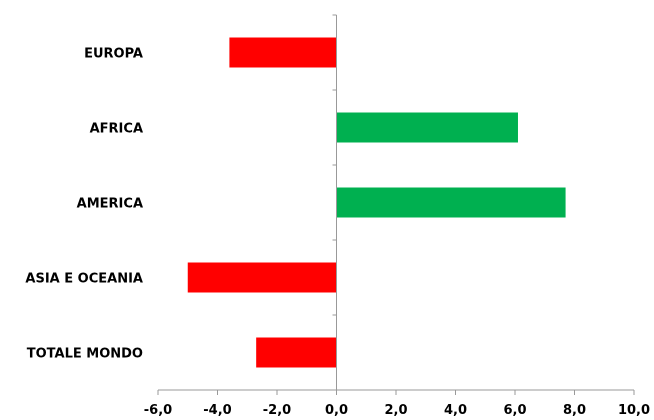 This screenshot has width=654, height=420. I want to click on x-tick-label: 8,0, so click(574, 410).